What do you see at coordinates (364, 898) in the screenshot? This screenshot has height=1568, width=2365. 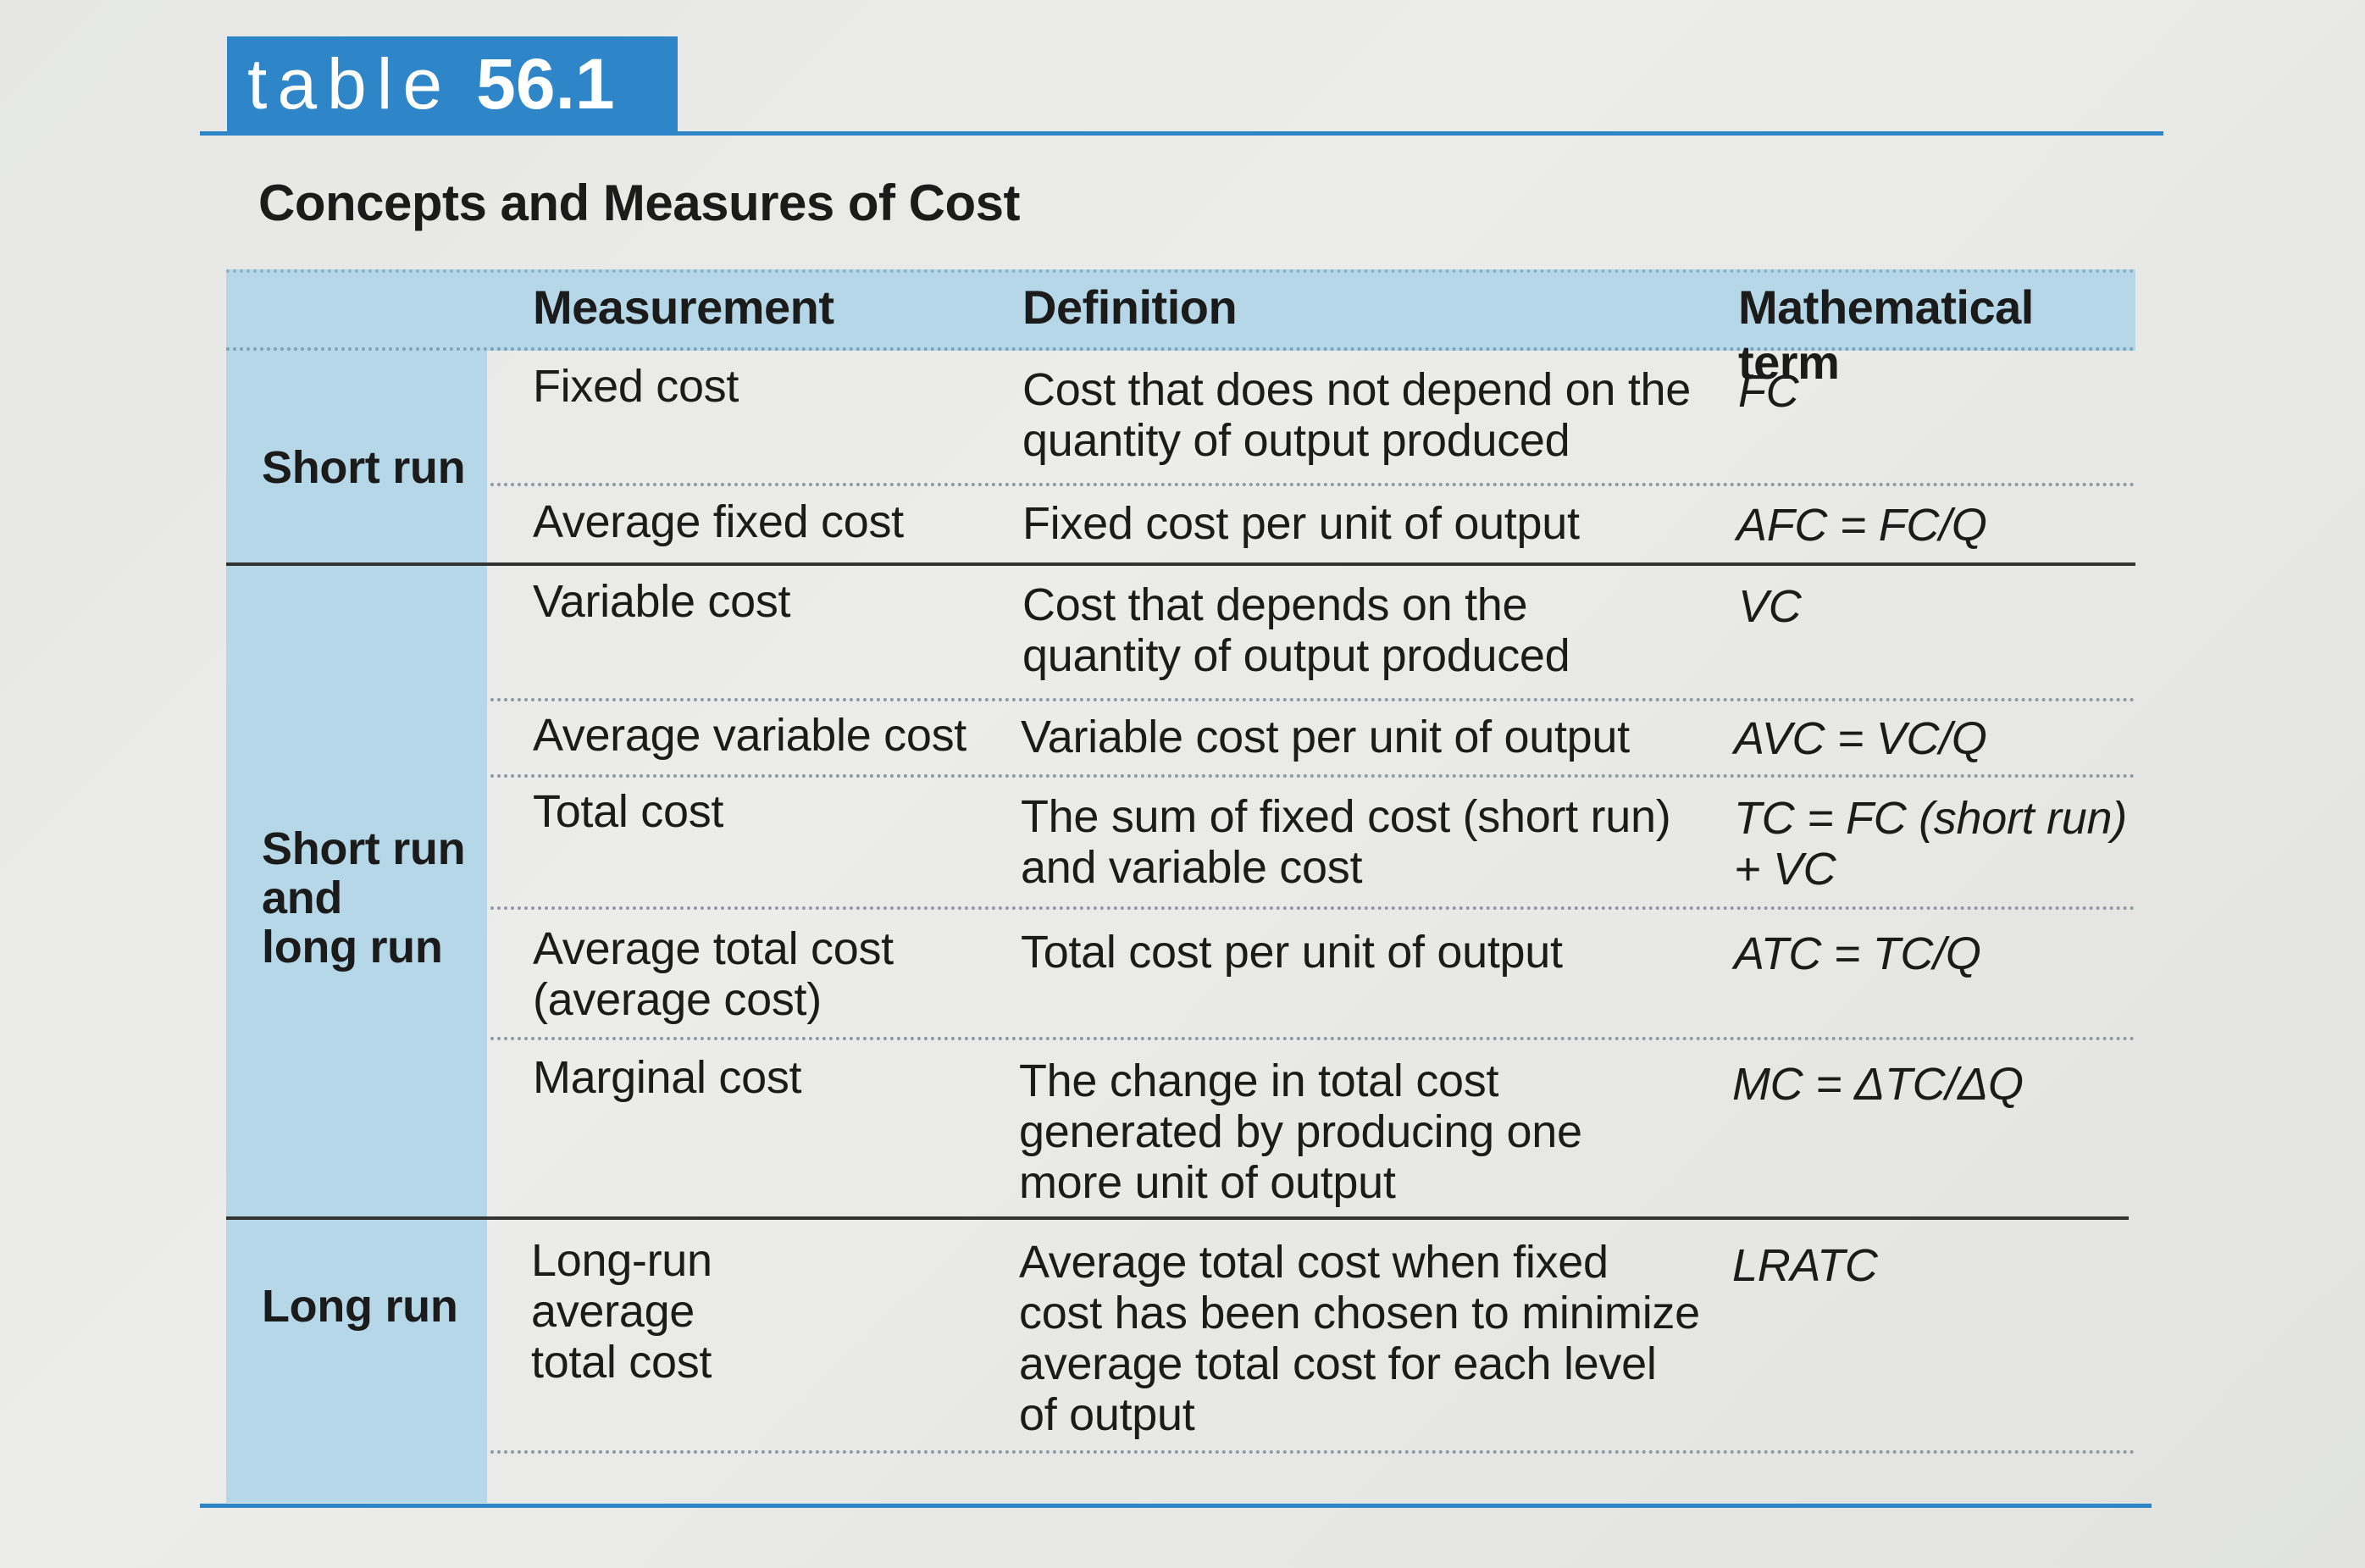 I see `group-label-short-and-long-run: Short run and long run` at bounding box center [364, 898].